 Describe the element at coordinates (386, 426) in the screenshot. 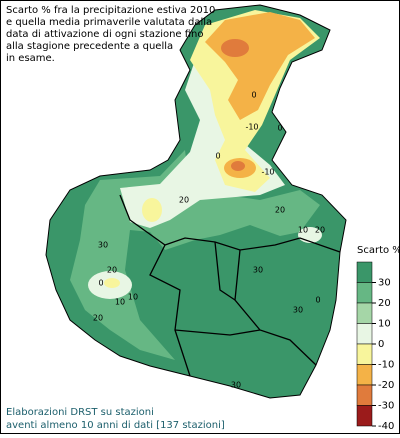

I see `legend-label: -40` at that location.